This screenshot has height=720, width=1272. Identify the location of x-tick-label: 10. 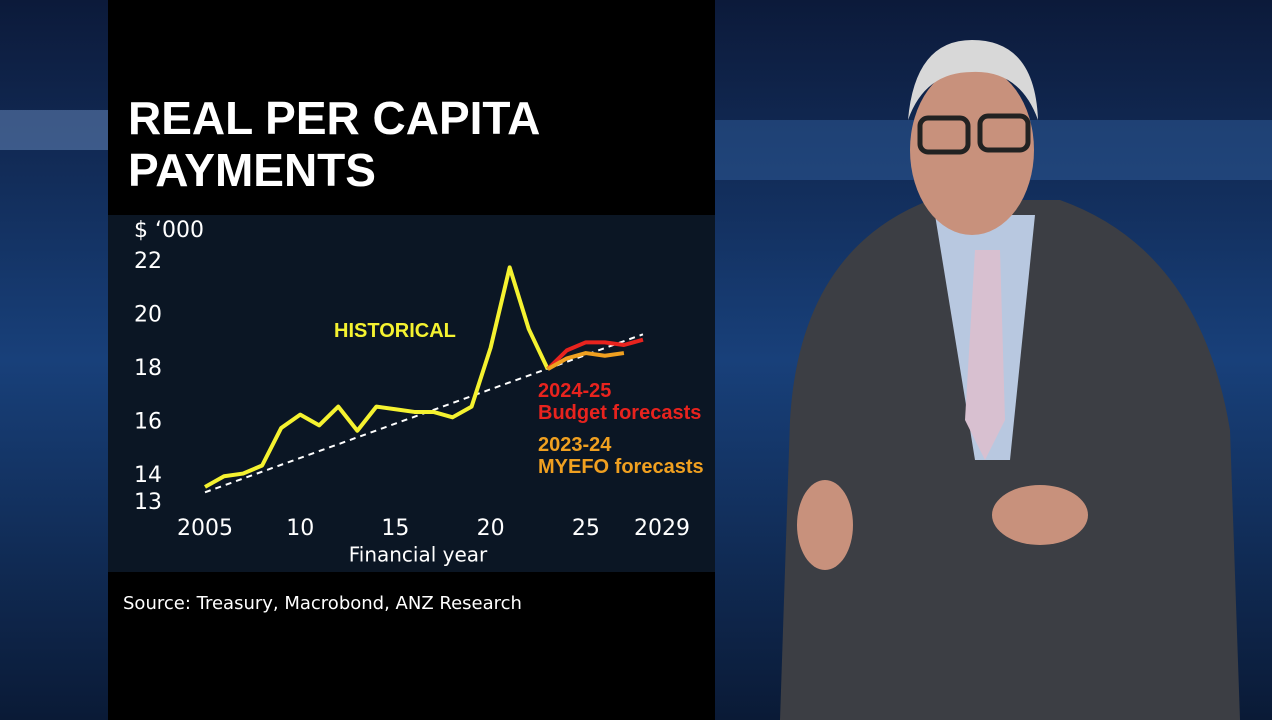
(300, 528).